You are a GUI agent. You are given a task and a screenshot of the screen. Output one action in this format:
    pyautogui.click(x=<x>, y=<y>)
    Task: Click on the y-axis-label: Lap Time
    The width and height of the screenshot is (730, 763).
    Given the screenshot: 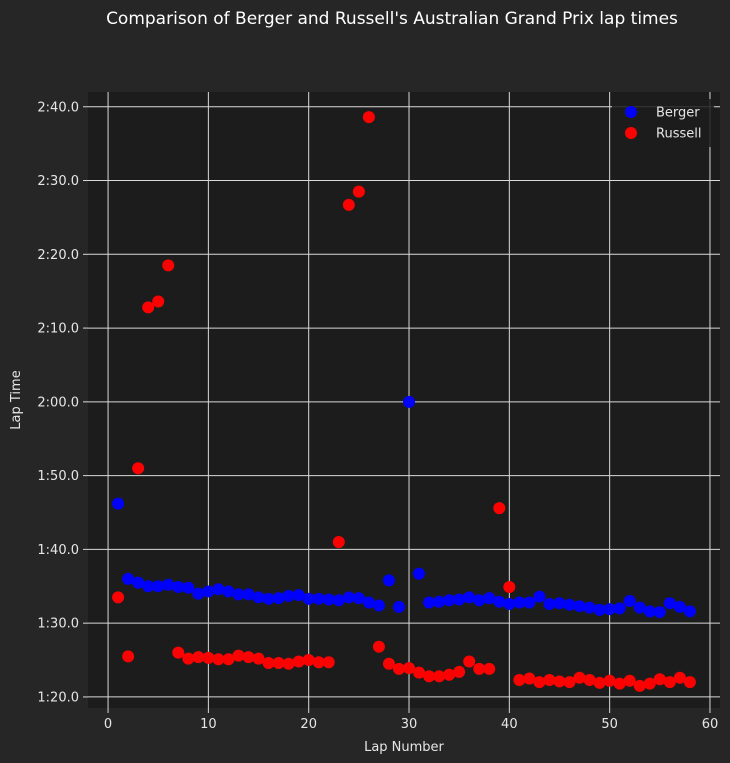 What is the action you would take?
    pyautogui.click(x=16, y=399)
    